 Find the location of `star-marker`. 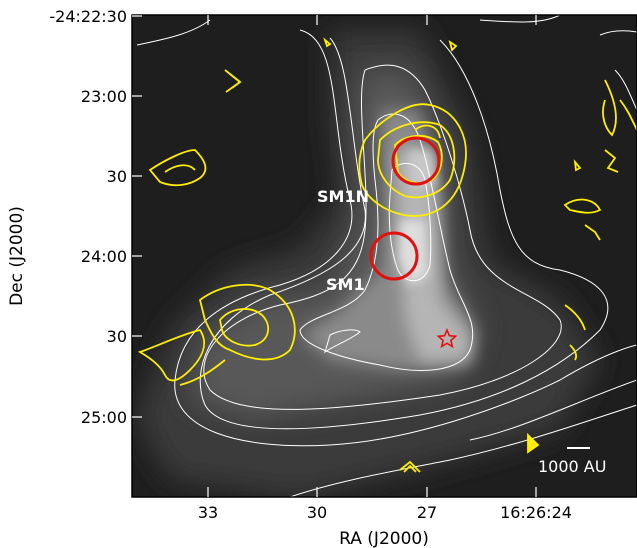

star-marker is located at coordinates (447, 338).